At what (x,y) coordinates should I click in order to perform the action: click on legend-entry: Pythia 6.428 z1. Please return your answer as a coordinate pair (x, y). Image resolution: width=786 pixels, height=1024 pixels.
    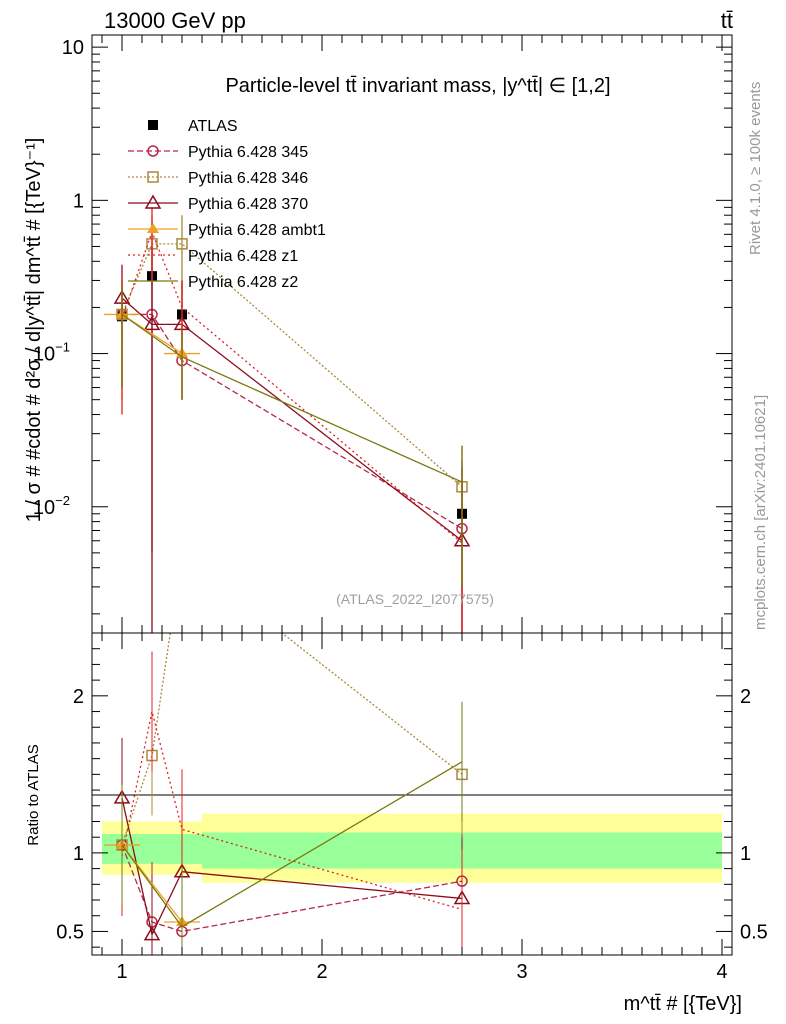
    Looking at the image, I should click on (213, 256).